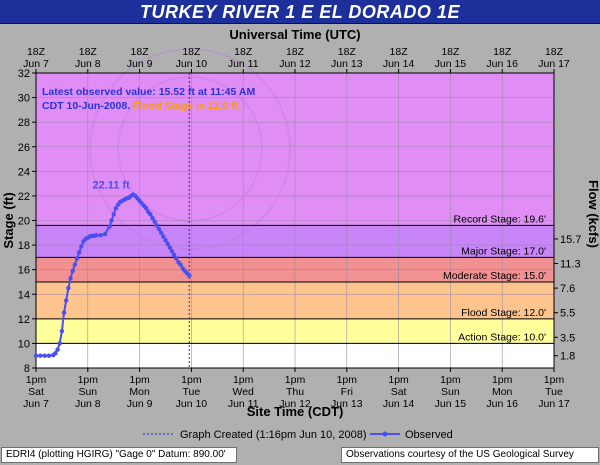 This screenshot has height=465, width=600. I want to click on x-tick-label-date: Jun 10, so click(192, 404).